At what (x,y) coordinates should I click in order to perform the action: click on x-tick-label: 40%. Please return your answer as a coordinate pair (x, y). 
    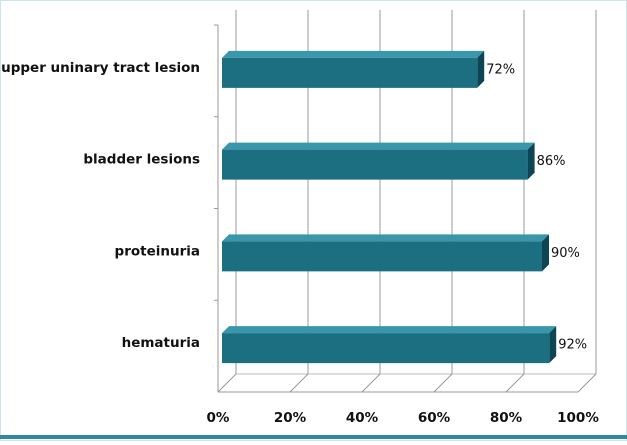
    Looking at the image, I should click on (362, 418).